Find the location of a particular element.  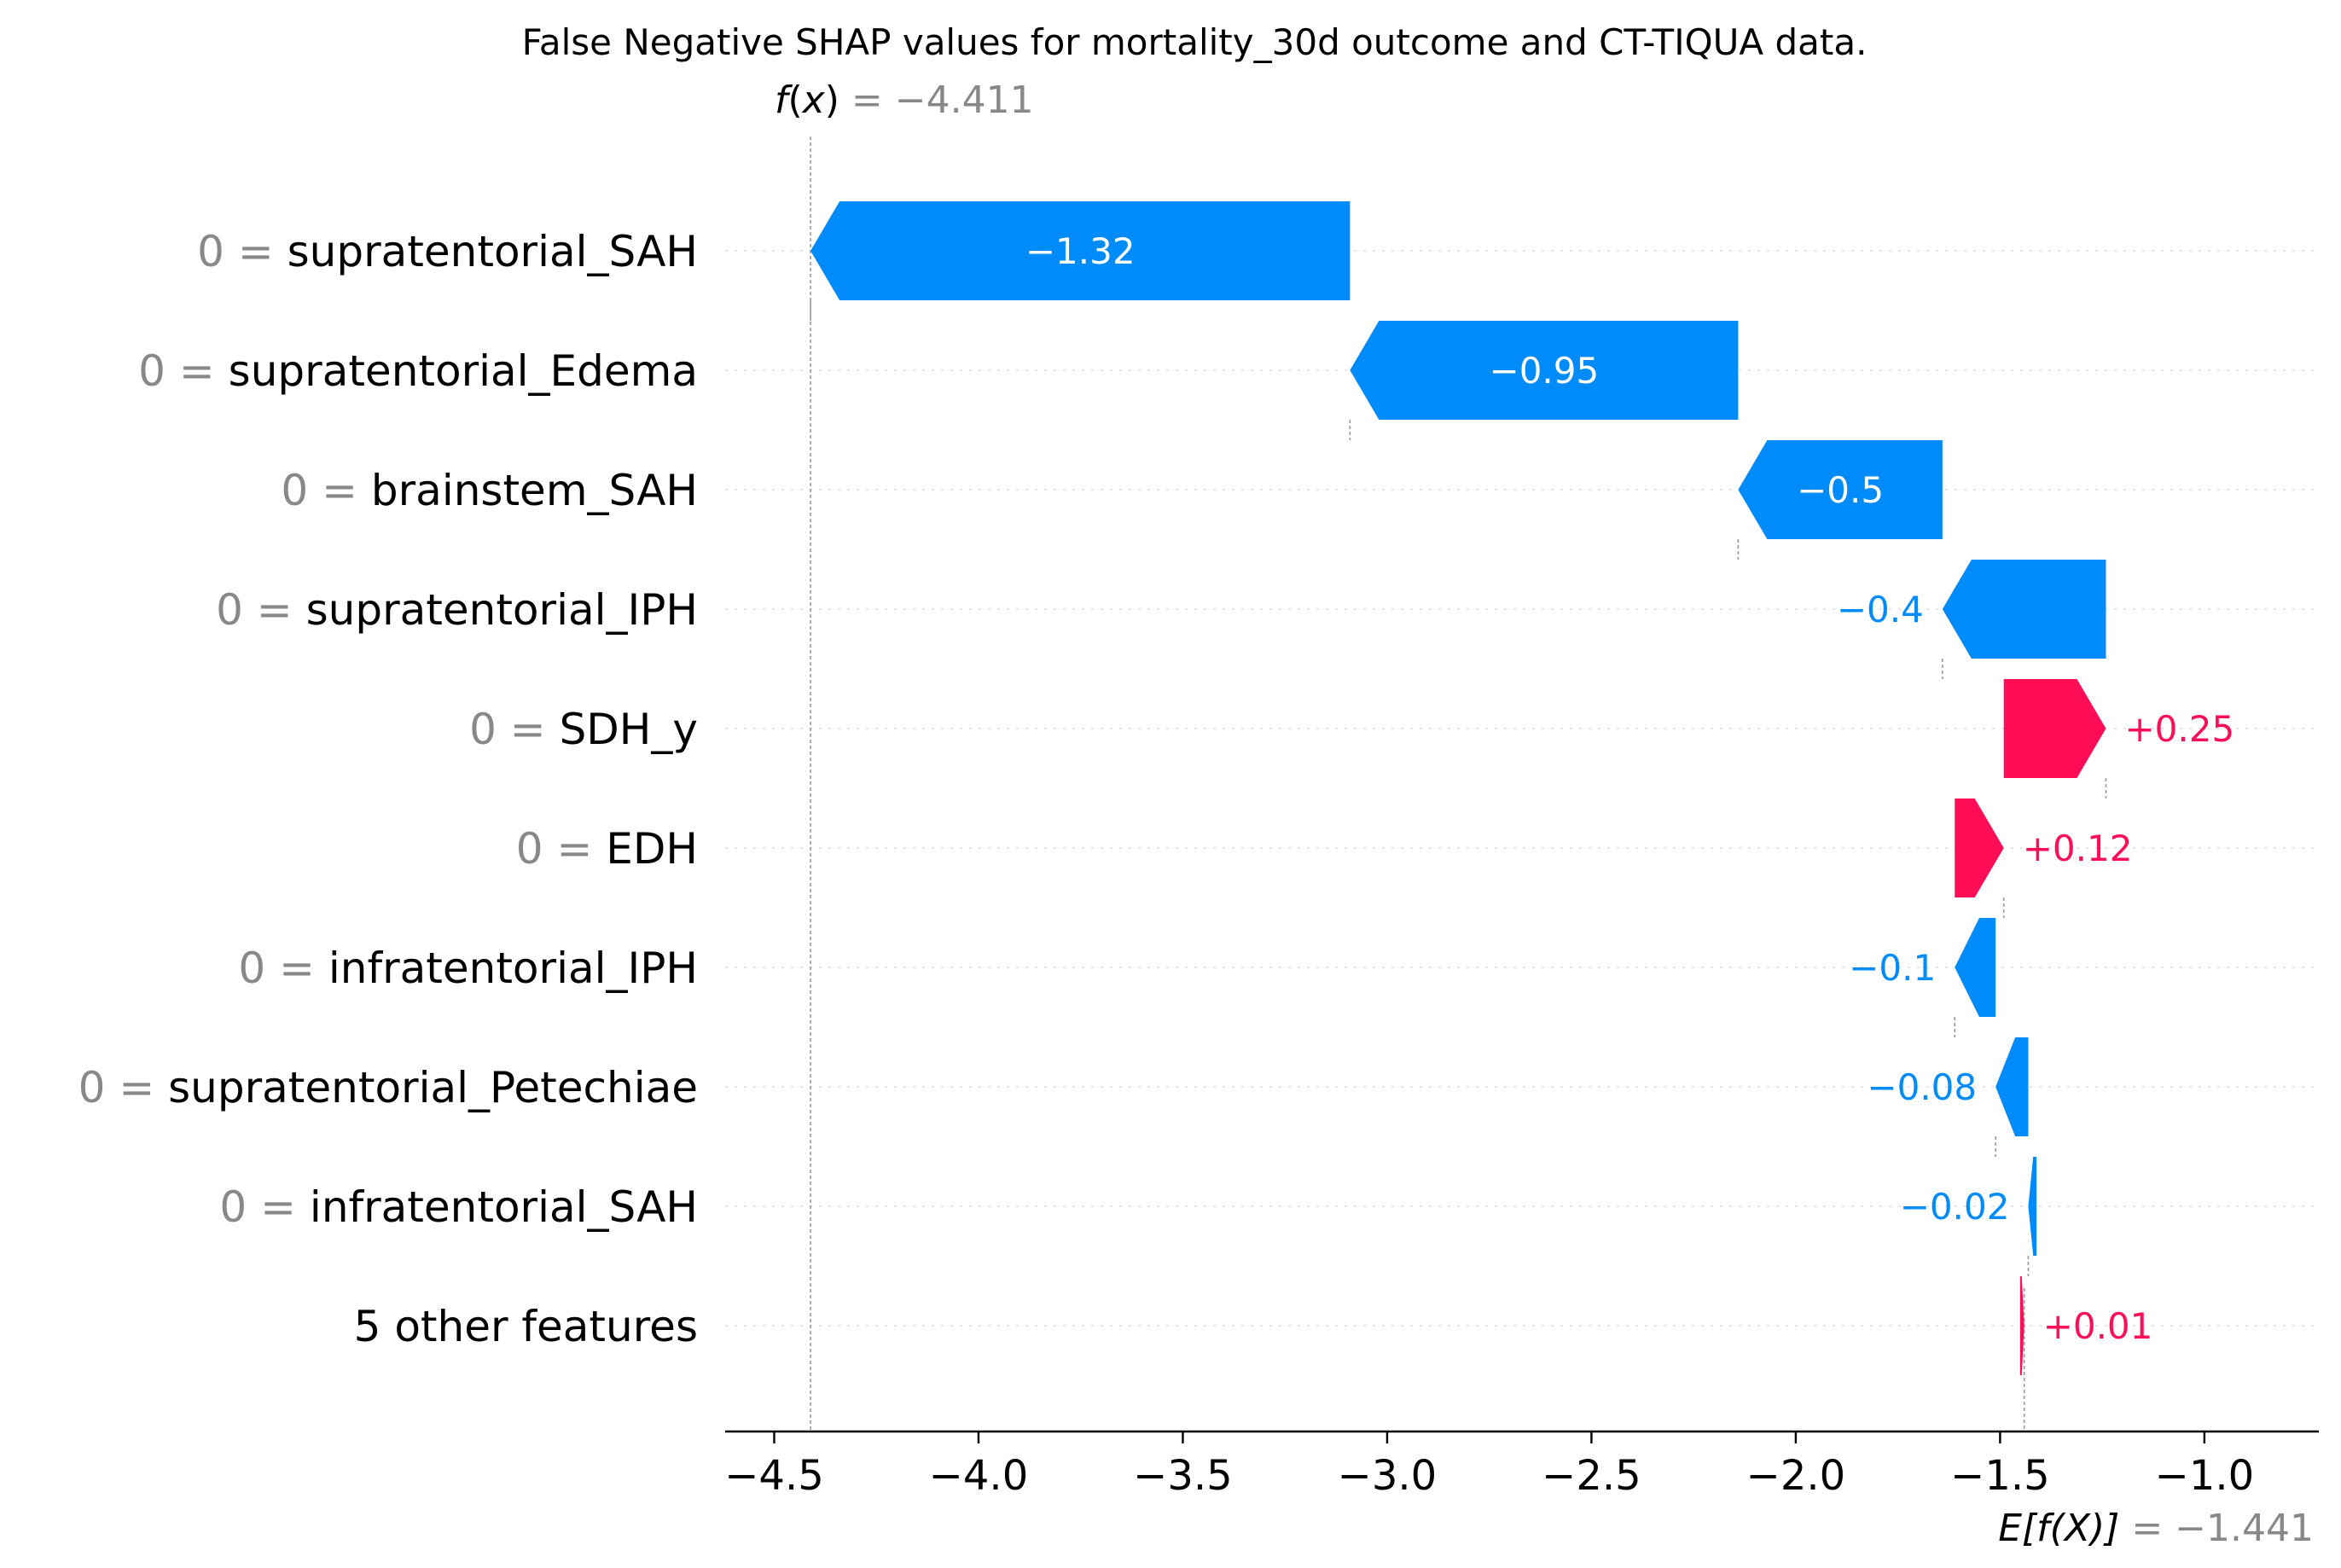

x-axis: −4.5 −4.0 −3.5 −3.0 −2.5 −2.0 −1.5 −1.0 is located at coordinates (1521, 1465).